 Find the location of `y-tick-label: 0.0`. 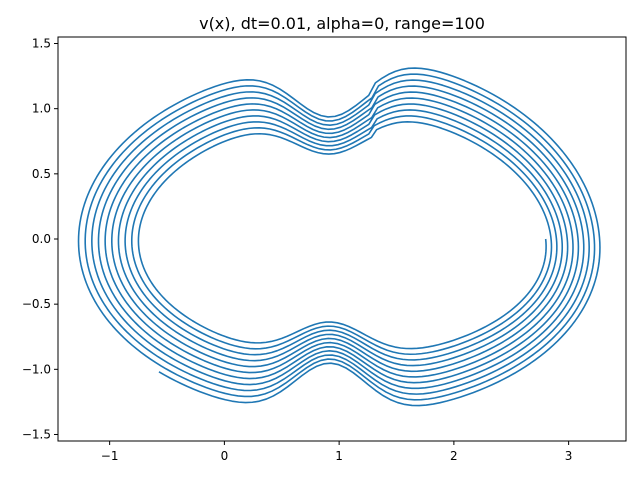

y-tick-label: 0.0 is located at coordinates (41, 239).